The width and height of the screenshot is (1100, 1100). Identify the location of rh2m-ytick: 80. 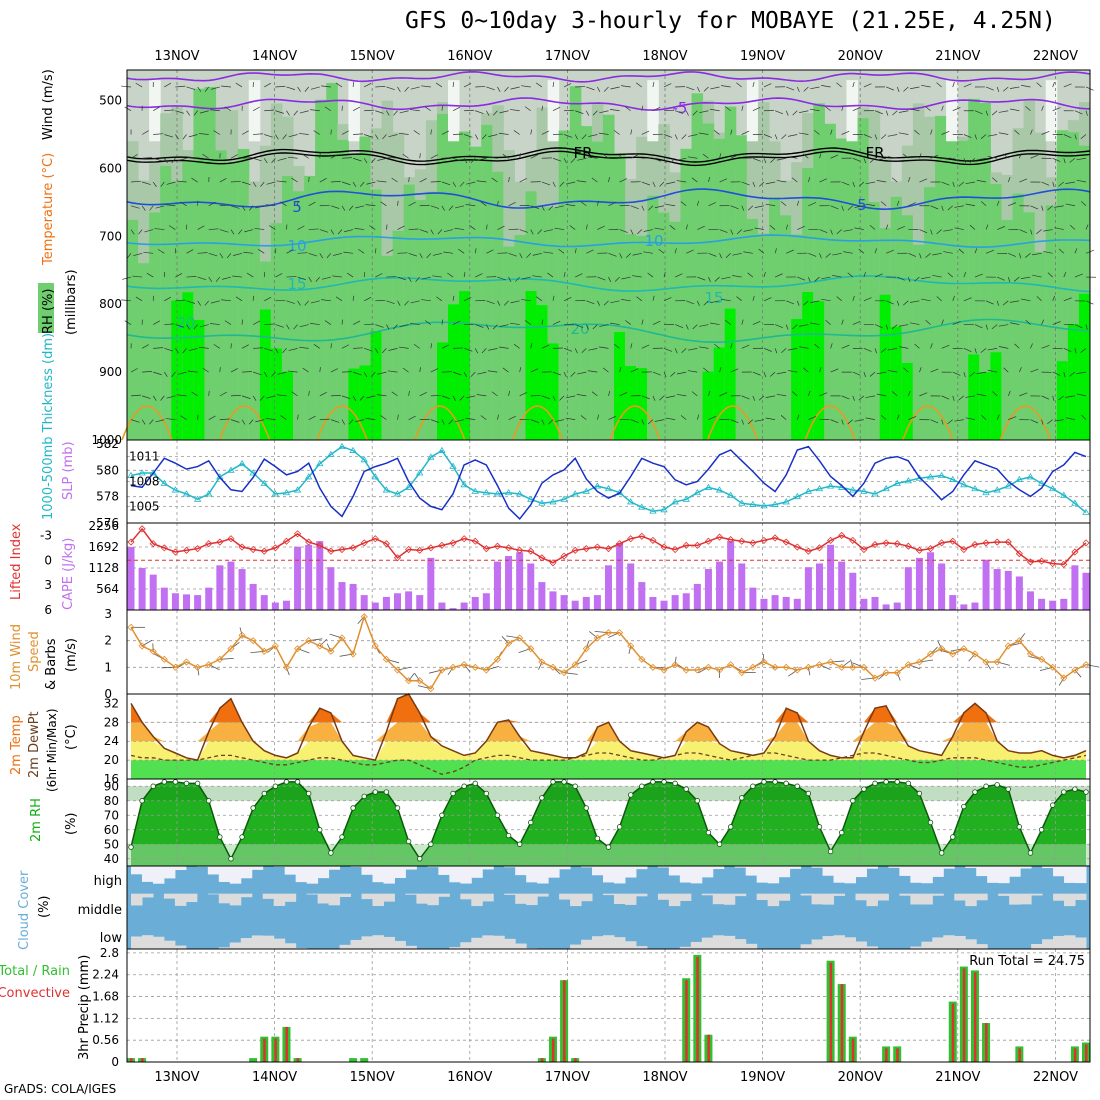
(111, 801).